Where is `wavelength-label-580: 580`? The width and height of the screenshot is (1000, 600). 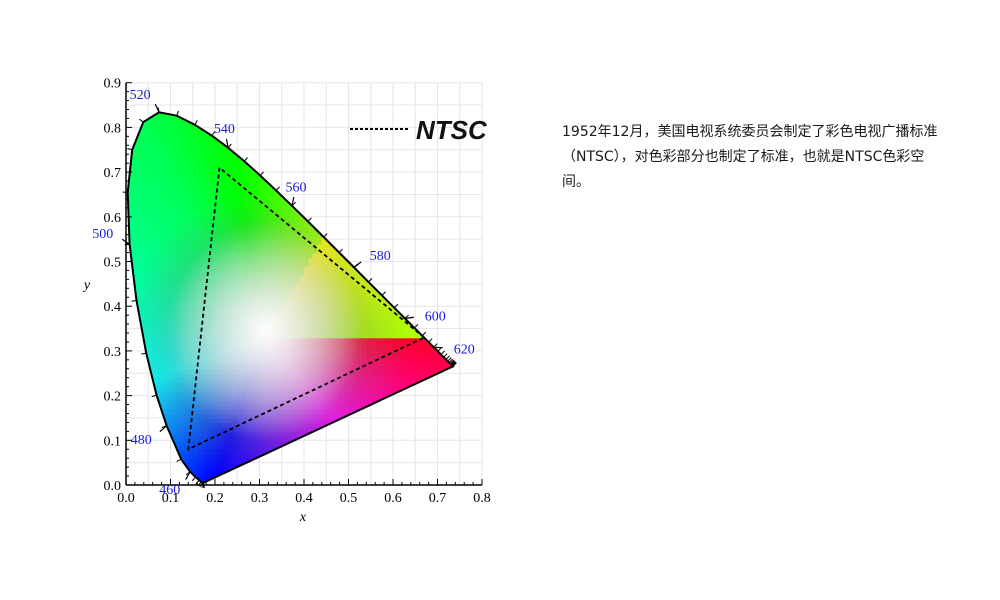
wavelength-label-580: 580 is located at coordinates (380, 256).